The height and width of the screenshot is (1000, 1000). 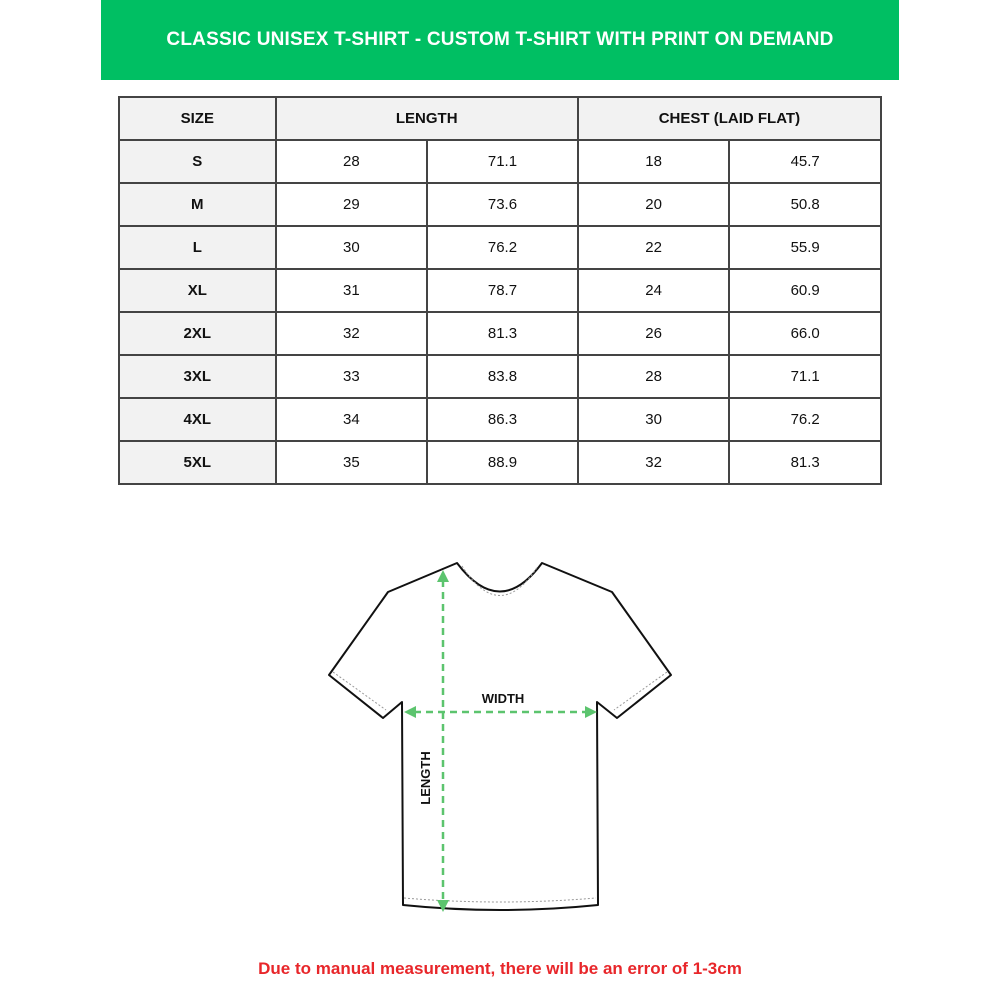 I want to click on measure-arrows, so click(x=501, y=741).